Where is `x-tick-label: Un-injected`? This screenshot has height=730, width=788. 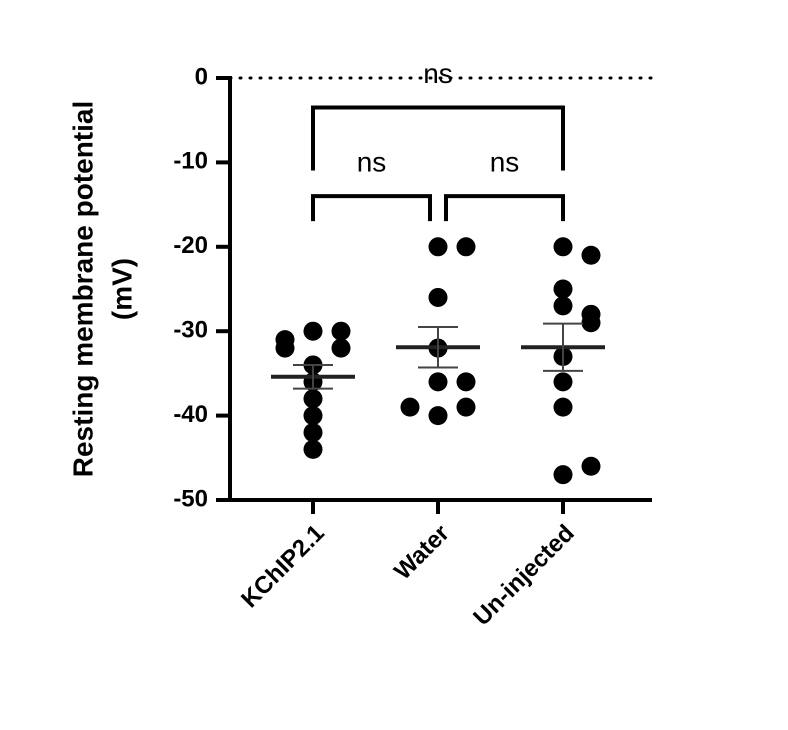 x-tick-label: Un-injected is located at coordinates (524, 576).